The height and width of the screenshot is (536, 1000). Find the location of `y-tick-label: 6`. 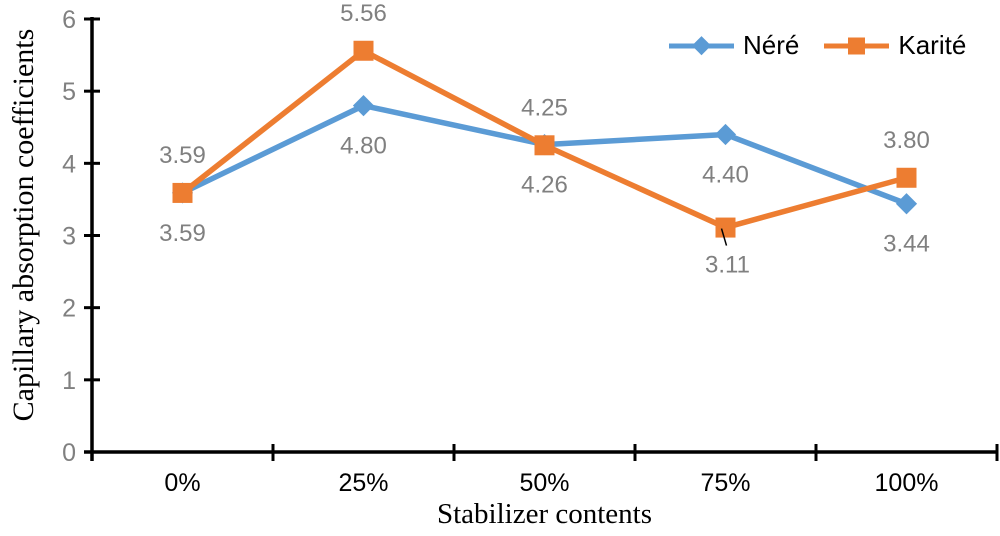

y-tick-label: 6 is located at coordinates (69, 20).